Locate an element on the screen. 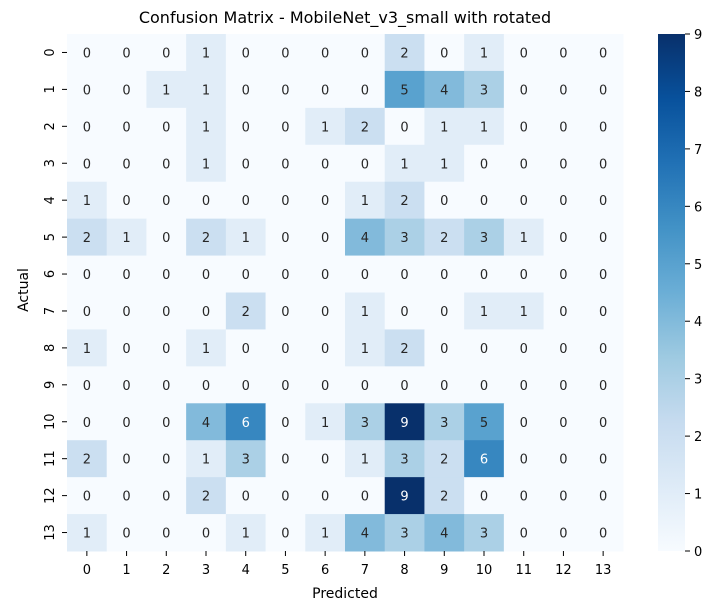 This screenshot has height=612, width=724. y-tick-label: 3 is located at coordinates (50, 163).